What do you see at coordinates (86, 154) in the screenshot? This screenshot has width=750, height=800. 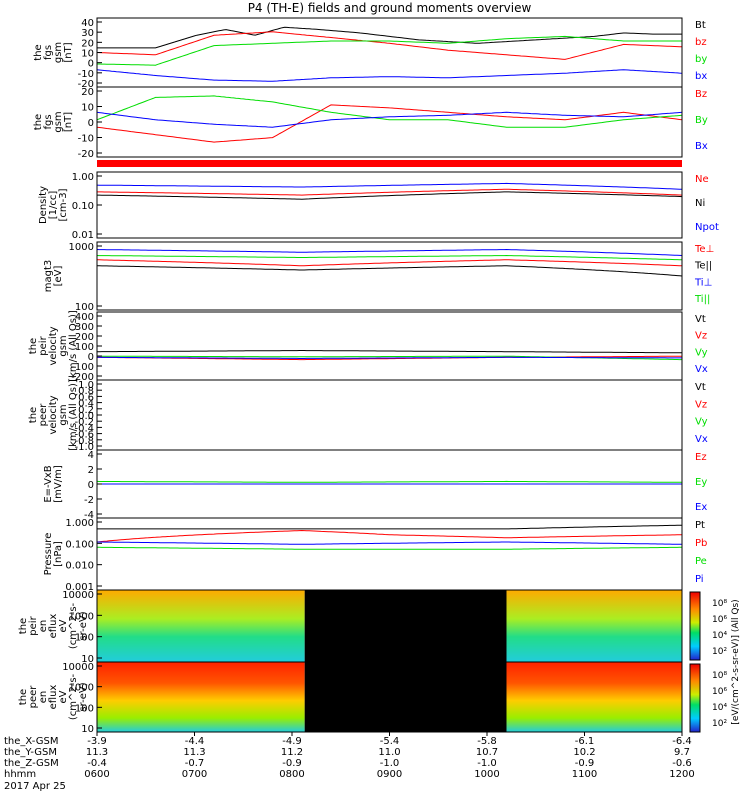 I see `ytick-label: -20` at bounding box center [86, 154].